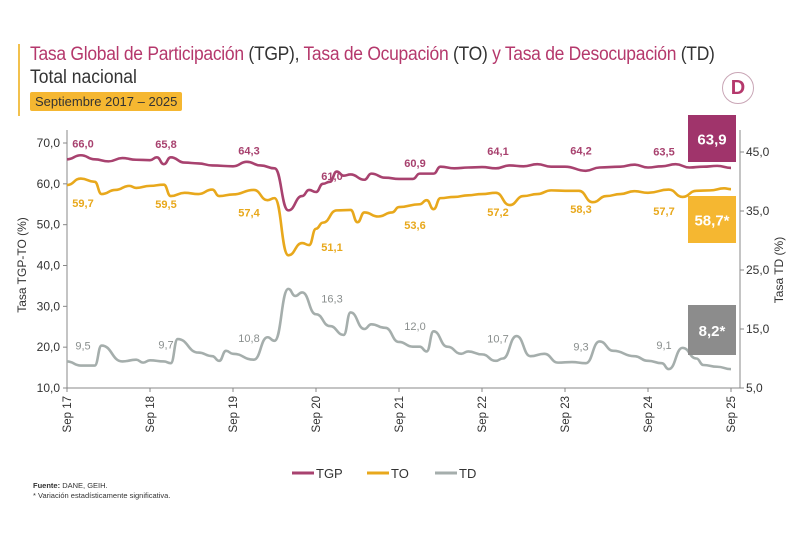 The width and height of the screenshot is (800, 533). Describe the element at coordinates (47, 485) in the screenshot. I see `source-label: Fuente:` at that location.